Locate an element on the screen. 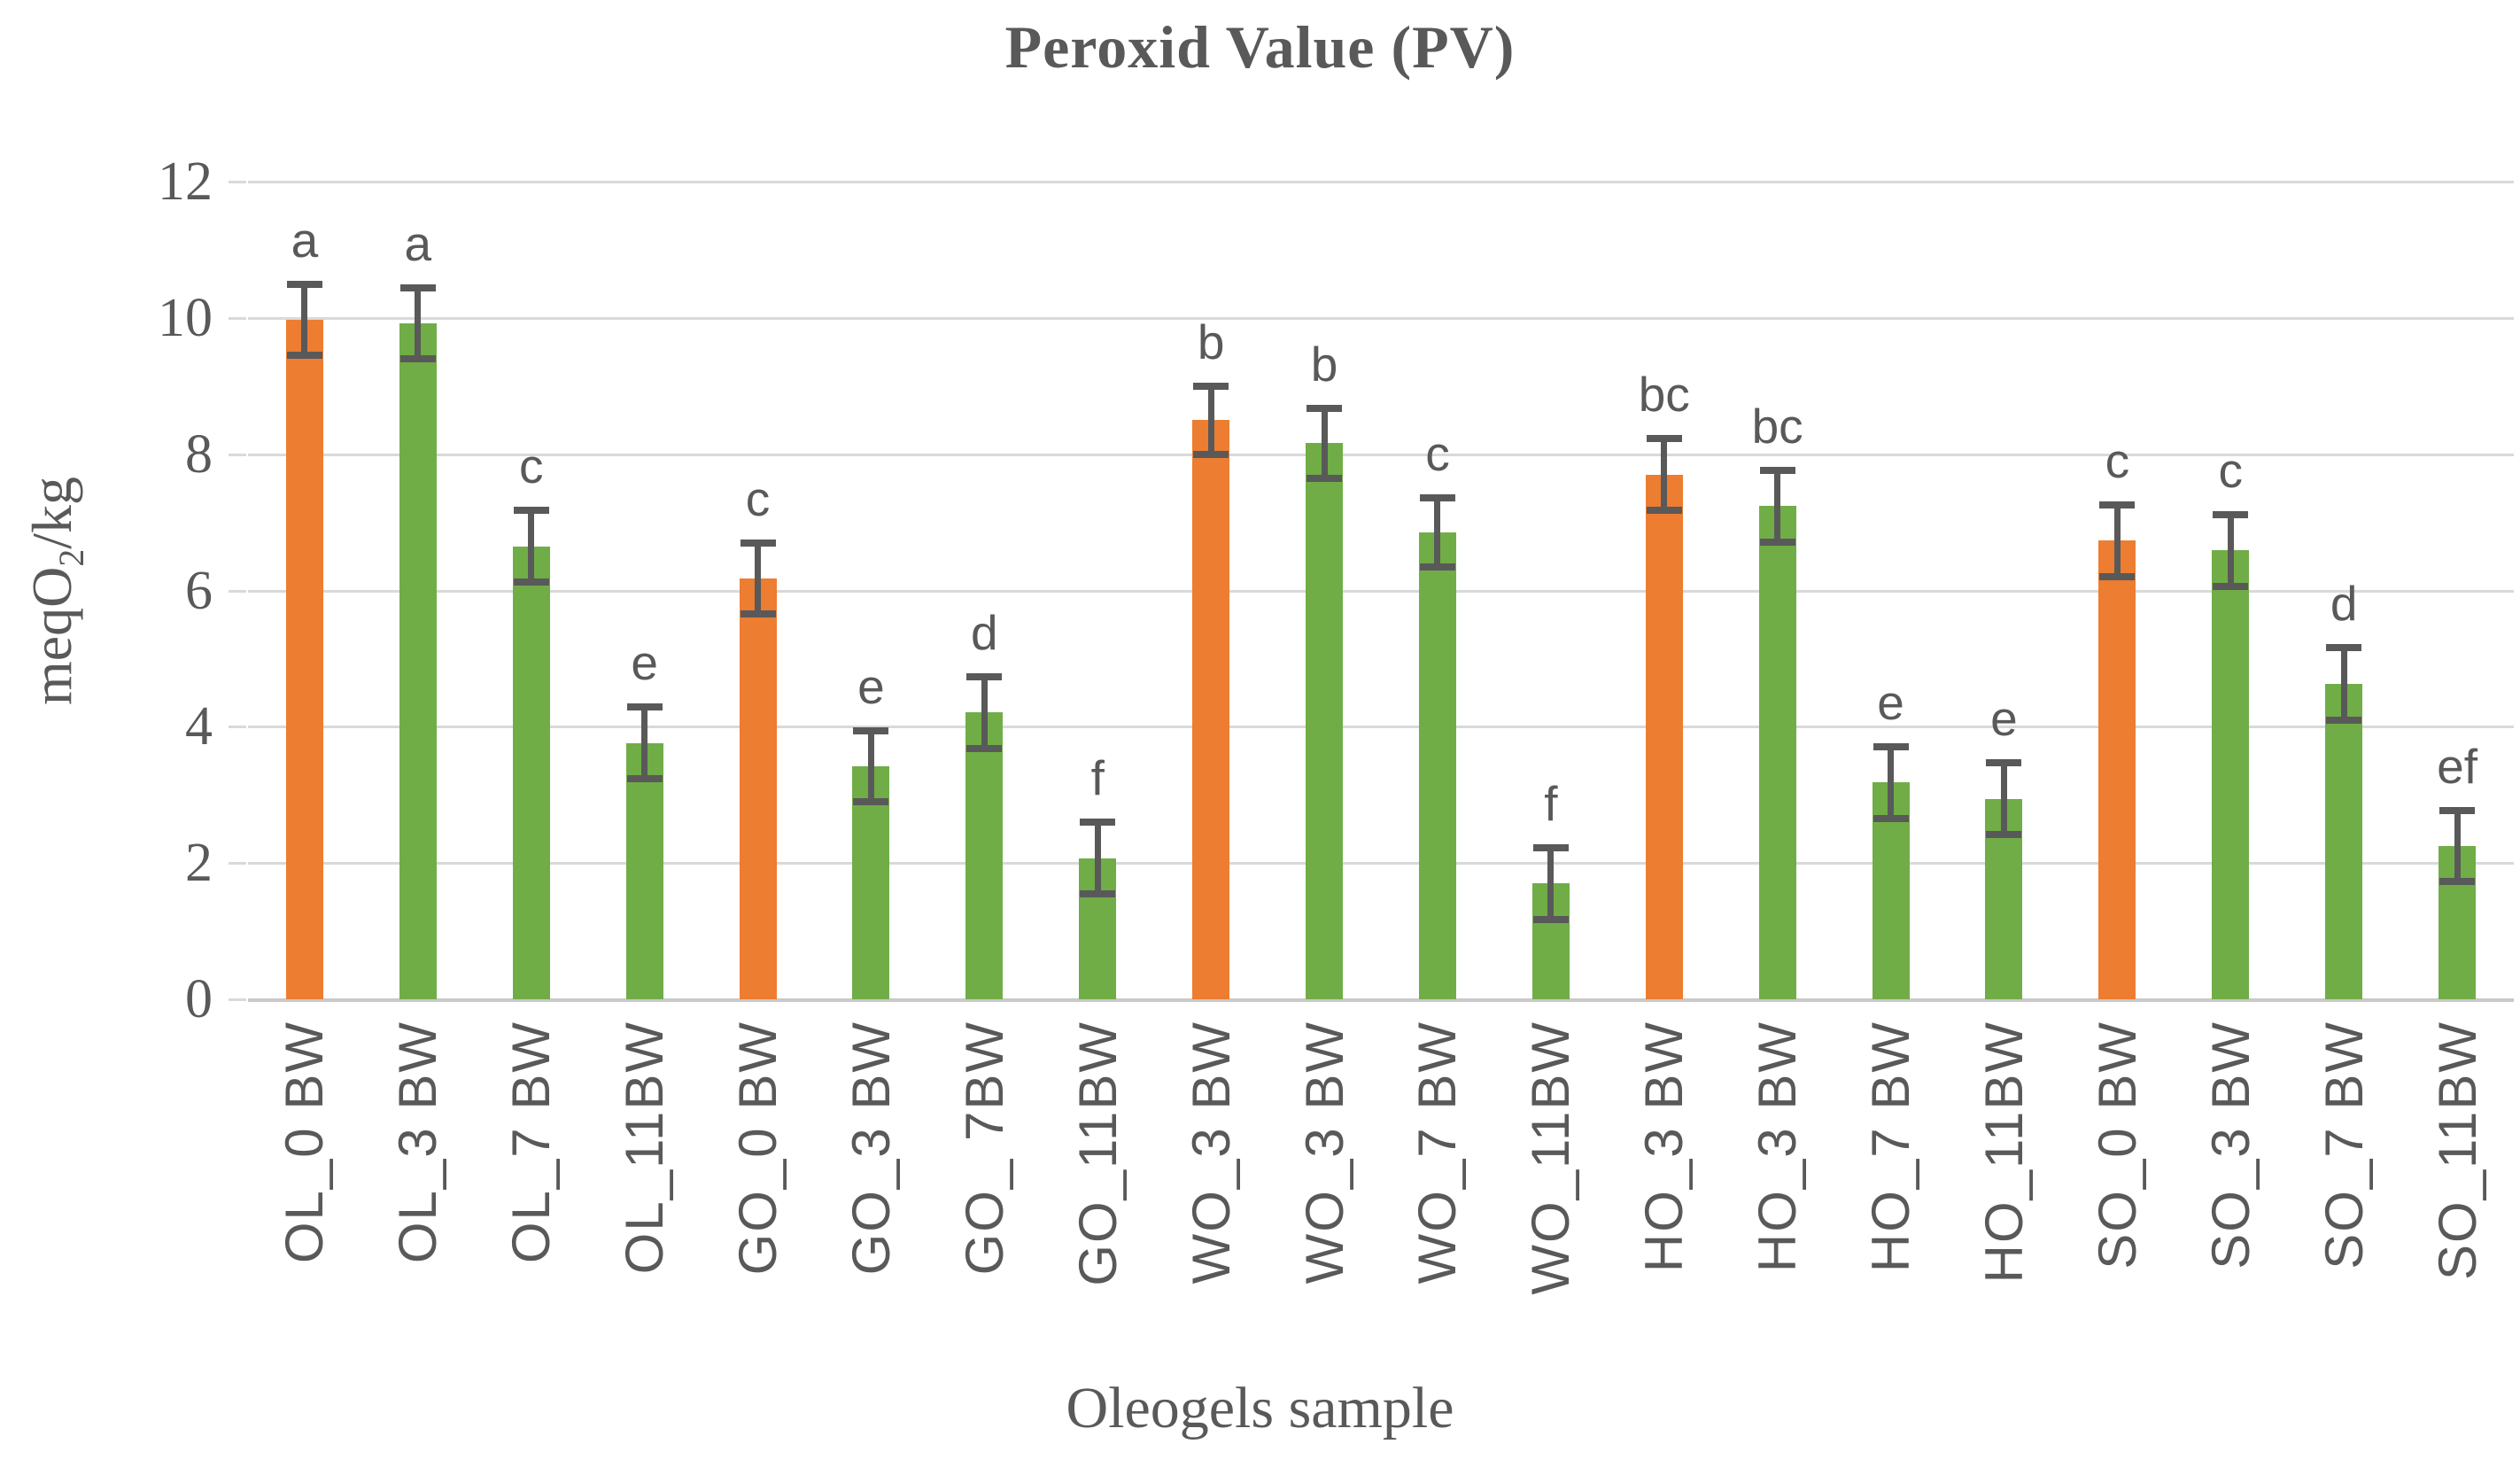 Image resolution: width=2520 pixels, height=1475 pixels. x-category-label: GO_11BW is located at coordinates (1097, 1153).